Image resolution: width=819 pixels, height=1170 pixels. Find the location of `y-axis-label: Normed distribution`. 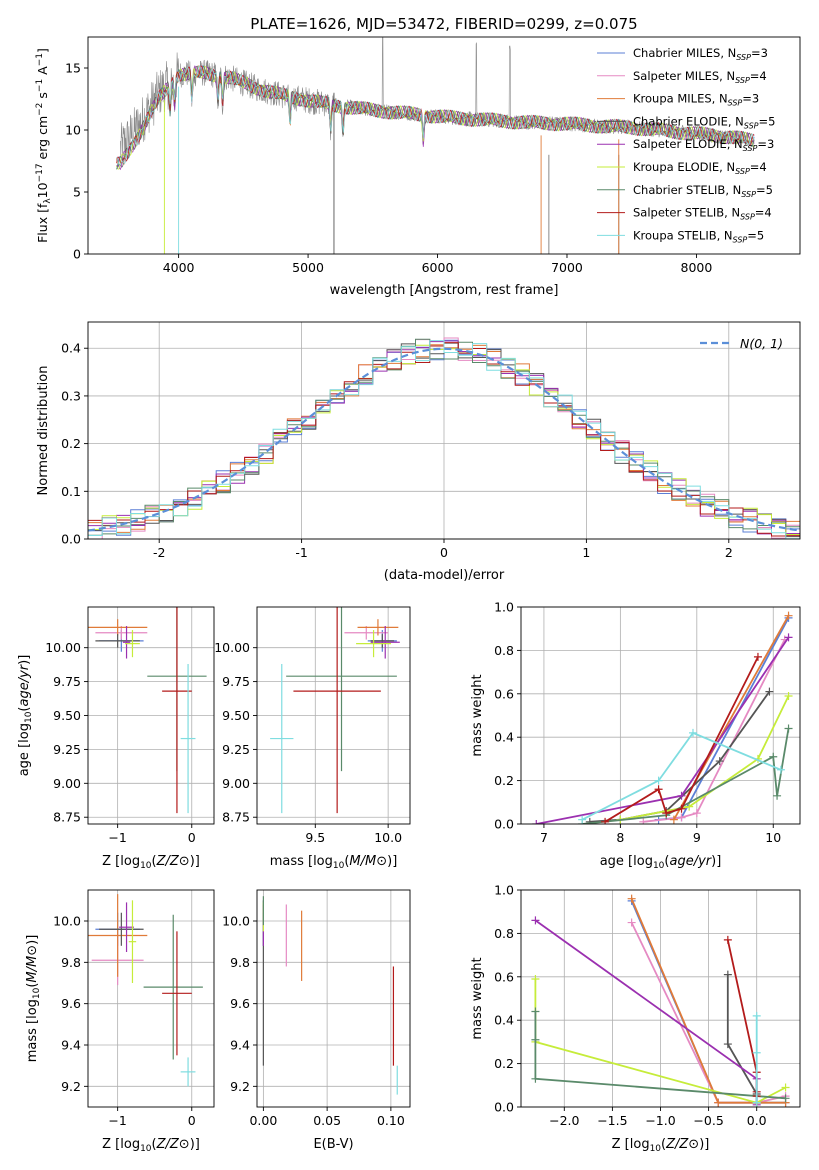

y-axis-label: Normed distribution is located at coordinates (43, 431).